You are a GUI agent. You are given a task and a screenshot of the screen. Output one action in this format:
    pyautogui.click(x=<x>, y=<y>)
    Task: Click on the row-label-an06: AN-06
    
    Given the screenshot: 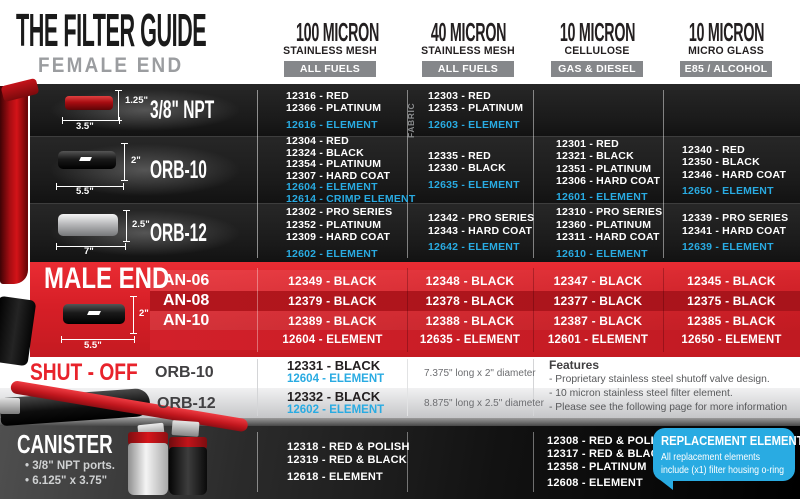 What is the action you would take?
    pyautogui.click(x=186, y=280)
    